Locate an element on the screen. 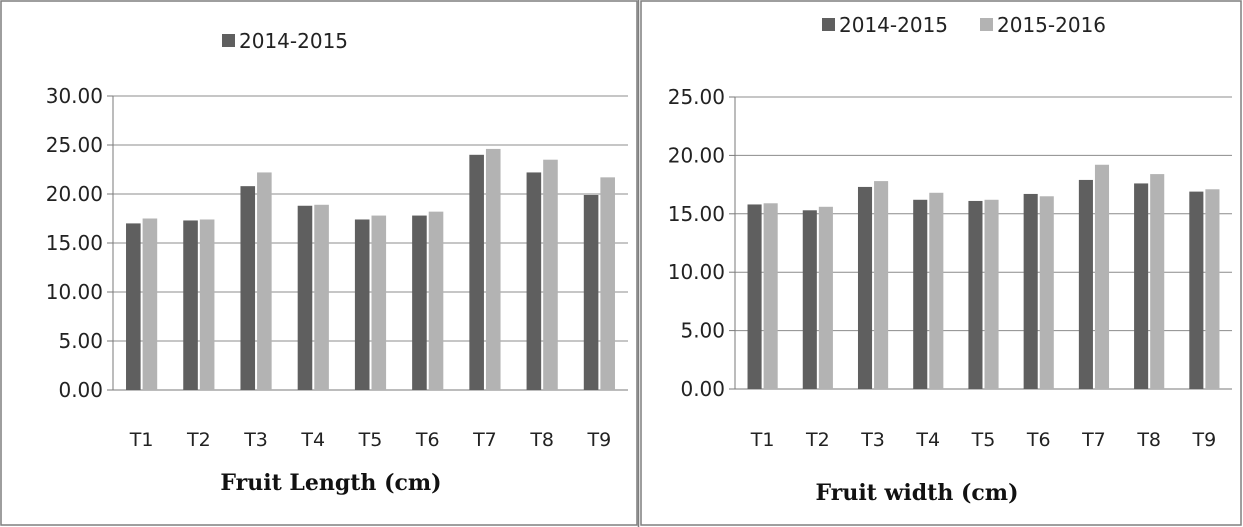 The image size is (1243, 527). fruit-width-bar-t8-s1 is located at coordinates (1141, 286).